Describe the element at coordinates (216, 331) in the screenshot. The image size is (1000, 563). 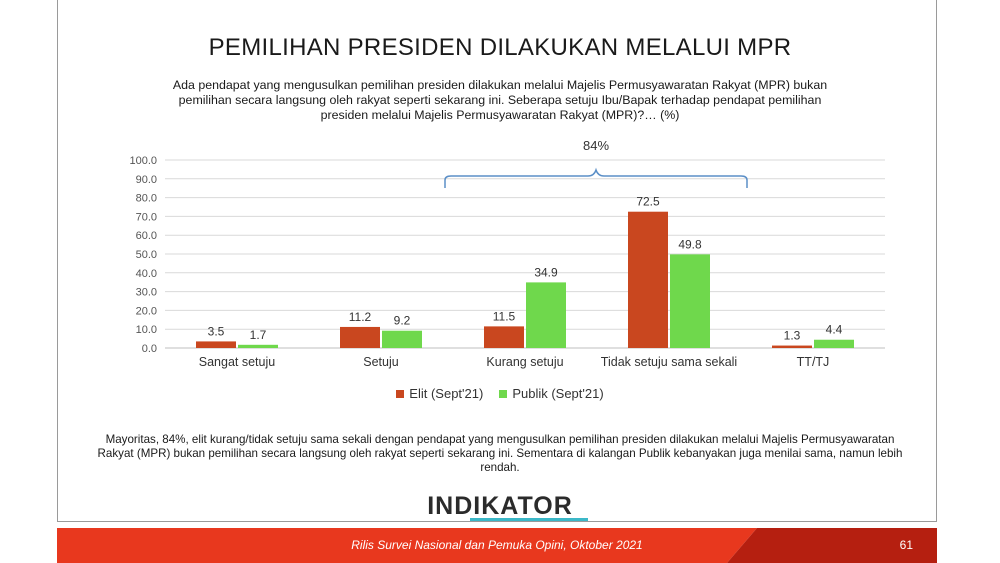
I see `data-label: 3.5` at that location.